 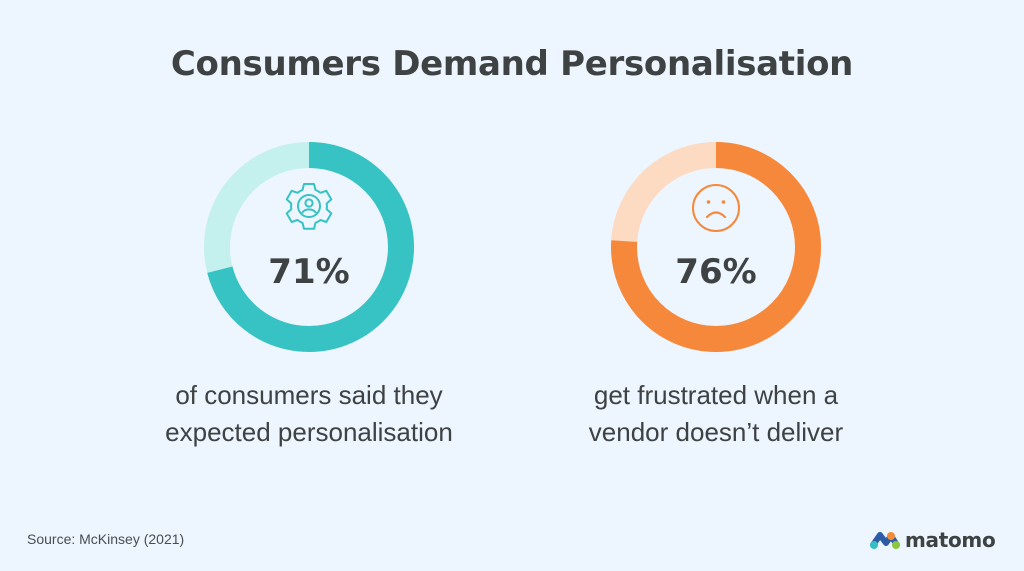 I want to click on donut-chart-frustration: 76%, so click(x=716, y=247).